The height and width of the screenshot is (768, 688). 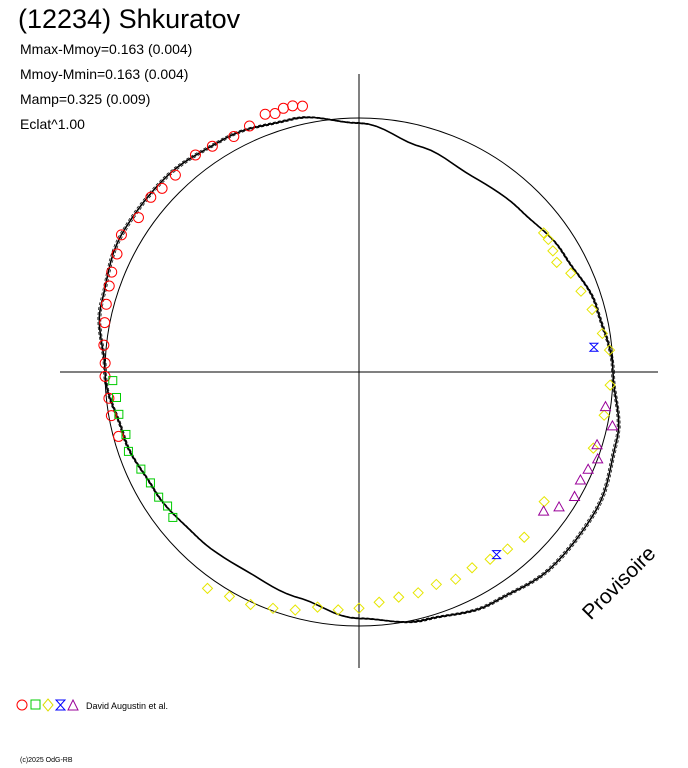 What do you see at coordinates (46, 760) in the screenshot?
I see `copyright-text: (c)2025 OdG-RB` at bounding box center [46, 760].